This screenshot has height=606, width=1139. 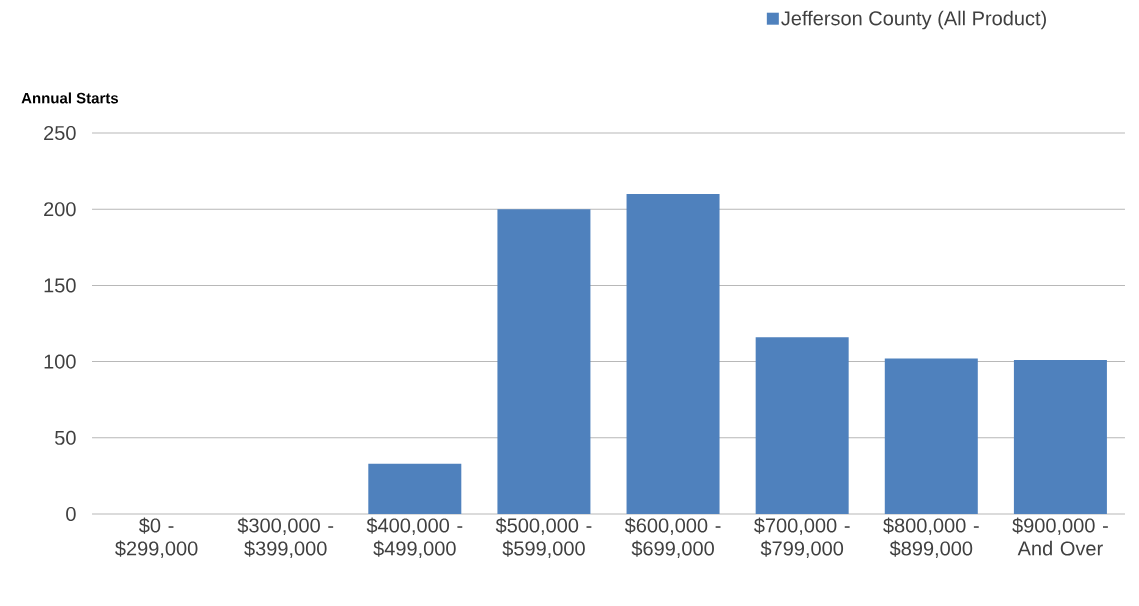 What do you see at coordinates (60, 209) in the screenshot?
I see `y-tick-label: 200` at bounding box center [60, 209].